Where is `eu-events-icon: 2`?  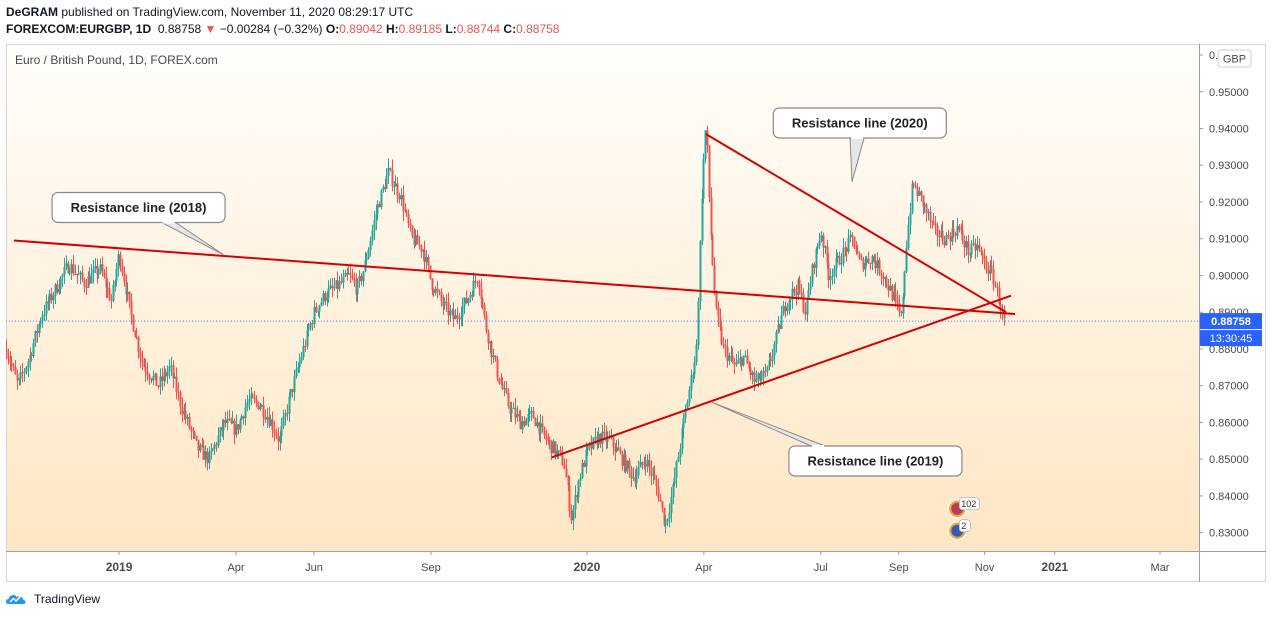
eu-events-icon: 2 is located at coordinates (959, 530).